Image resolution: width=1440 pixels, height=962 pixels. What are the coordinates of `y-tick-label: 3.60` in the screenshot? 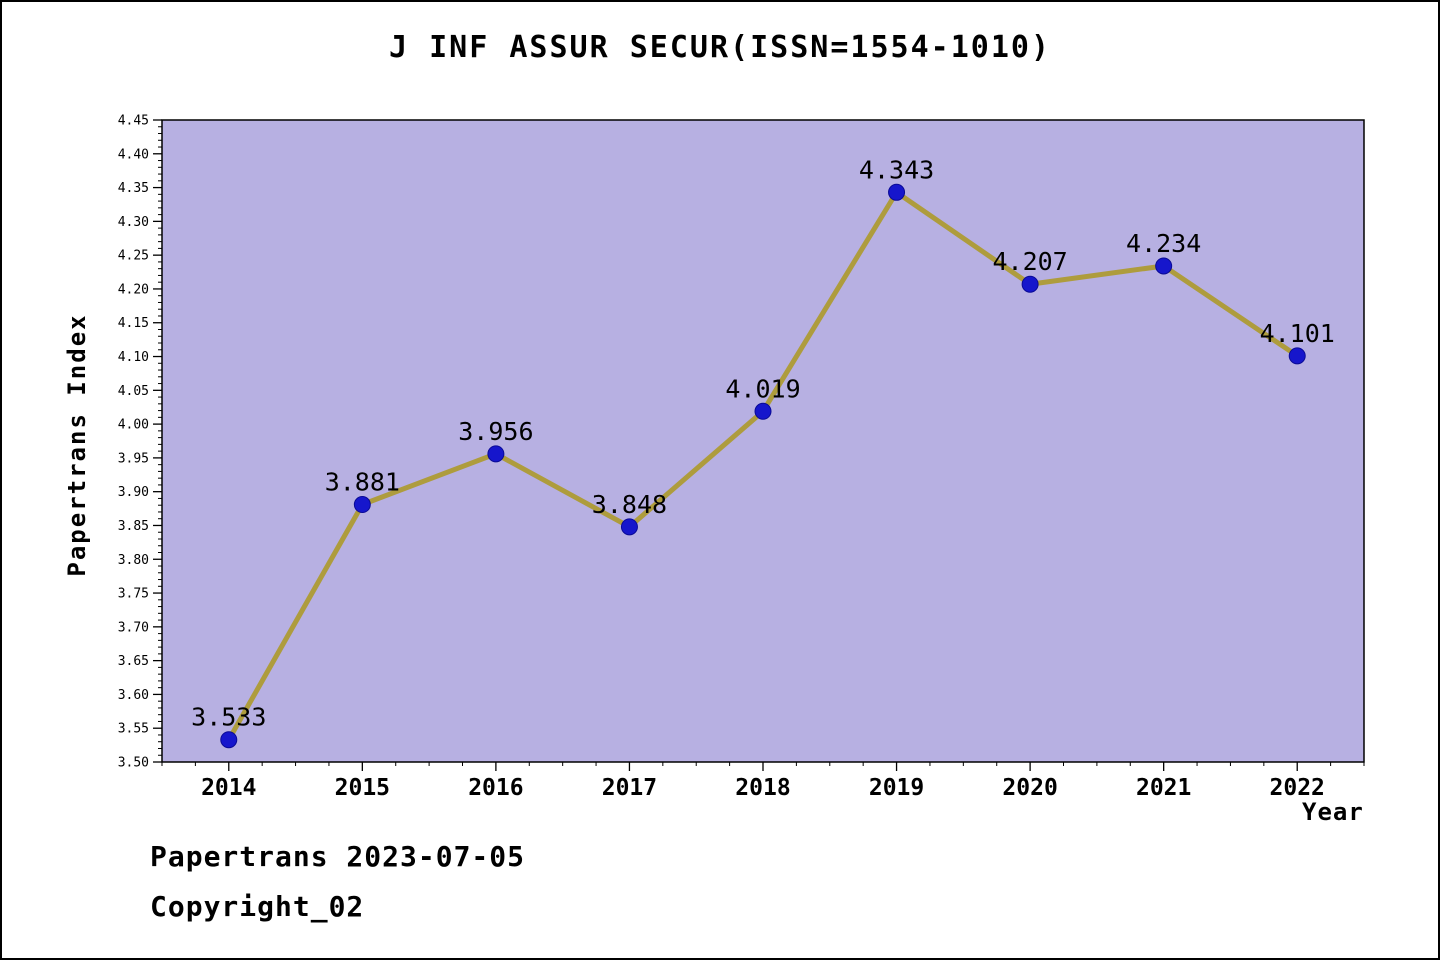 It's located at (133, 695).